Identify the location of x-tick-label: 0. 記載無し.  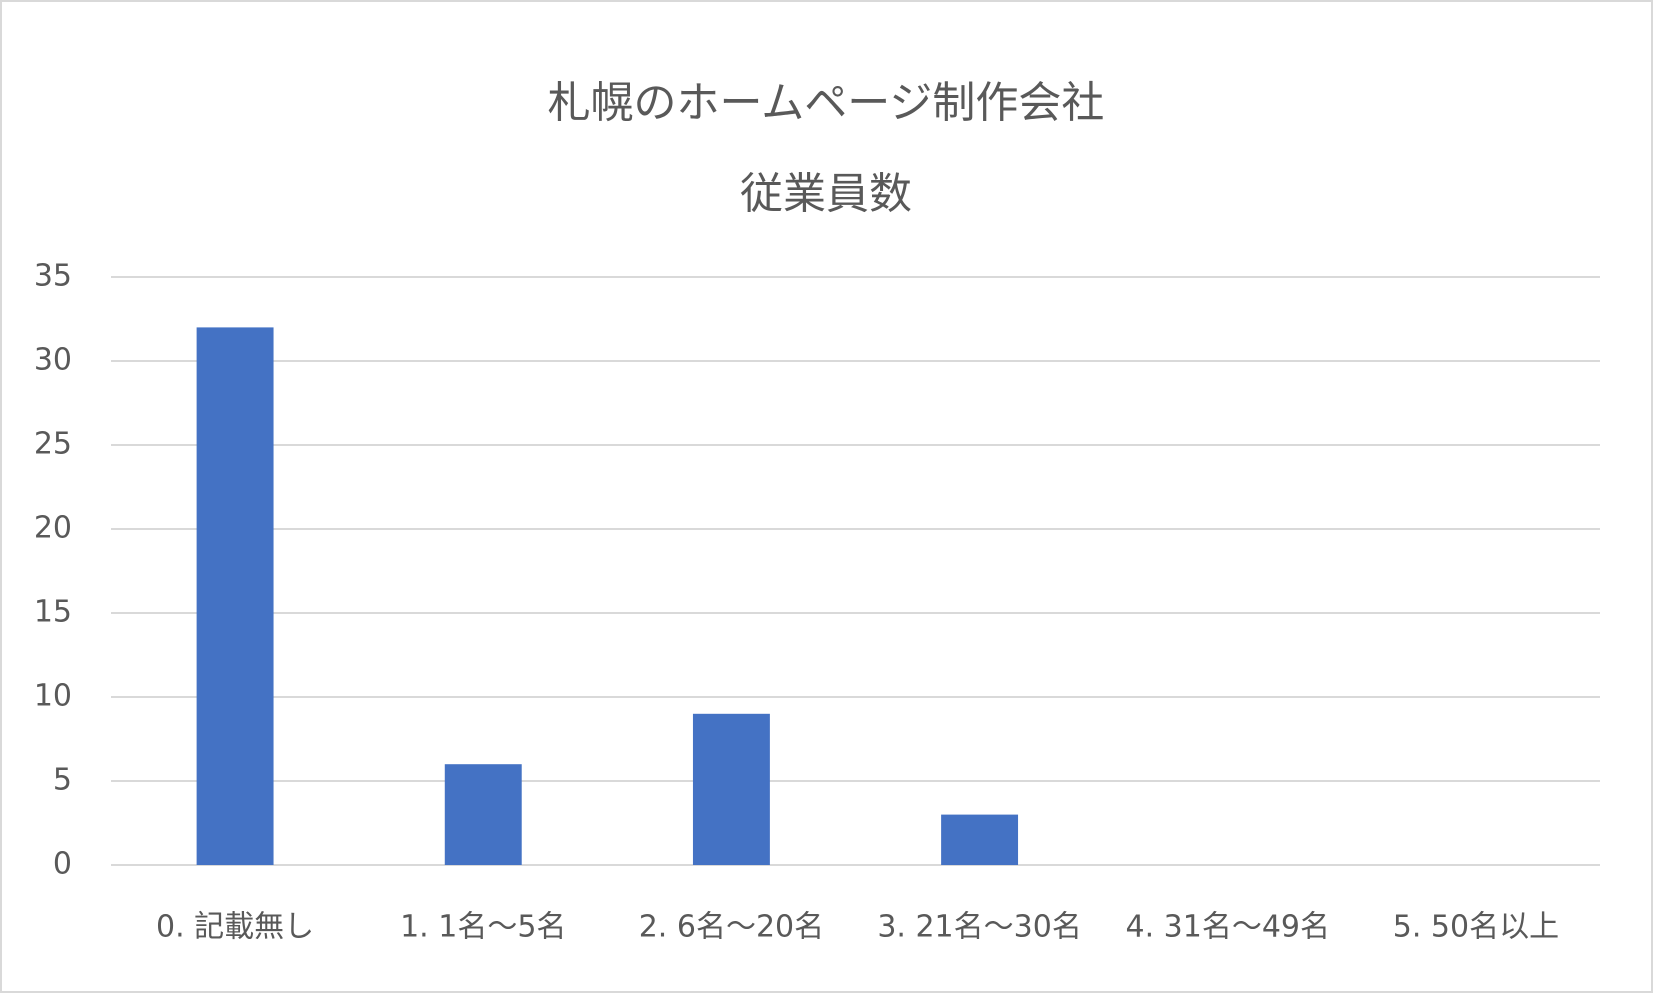
(235, 927).